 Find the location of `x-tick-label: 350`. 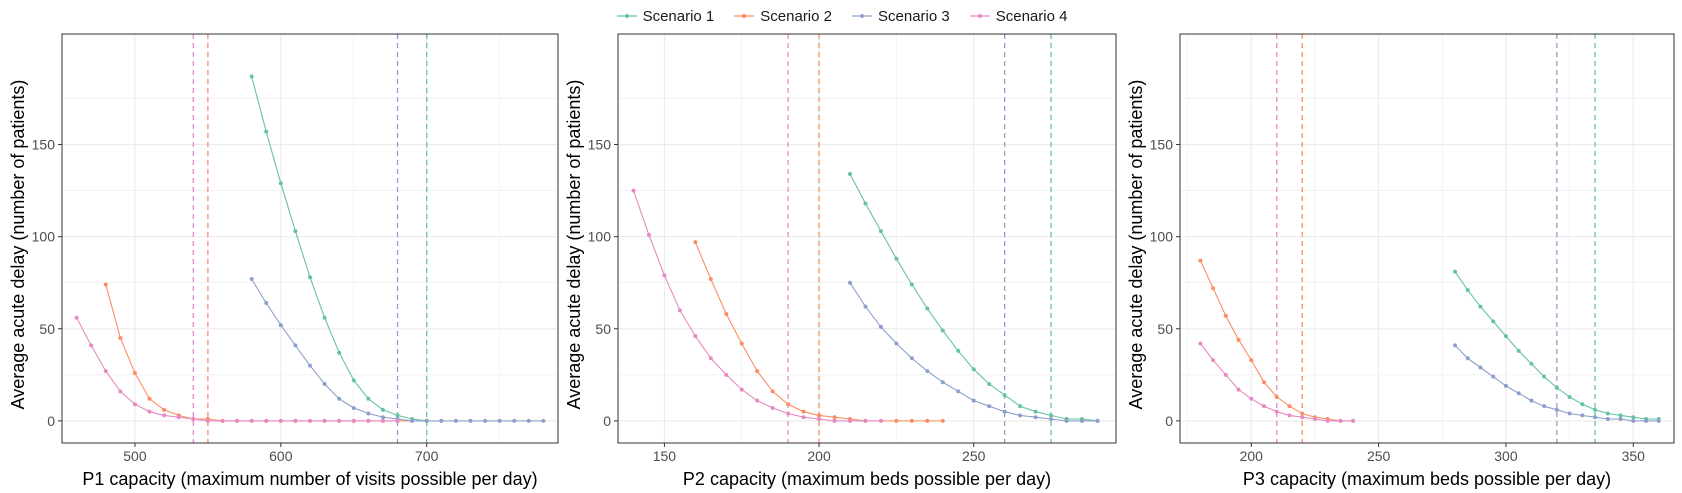

x-tick-label: 350 is located at coordinates (1634, 456).